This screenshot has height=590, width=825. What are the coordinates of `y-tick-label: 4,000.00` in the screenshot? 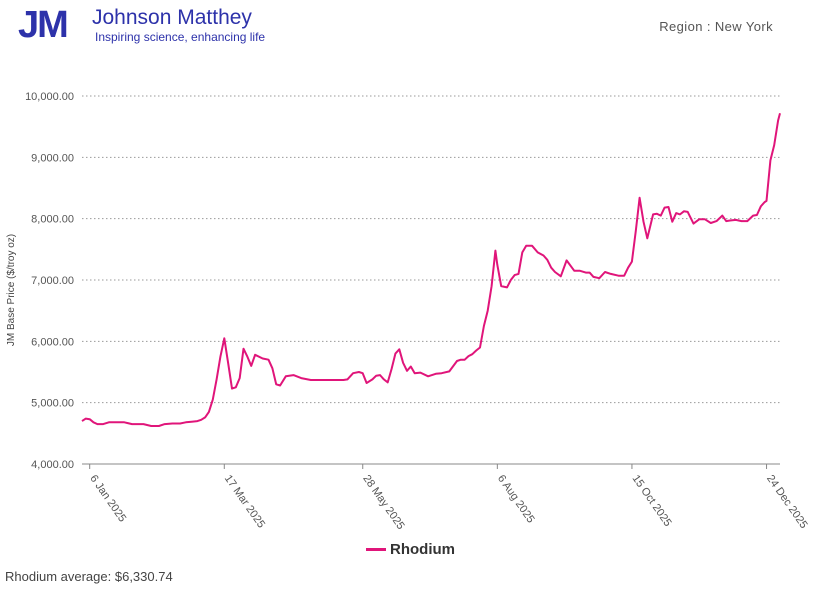 It's located at (52, 465).